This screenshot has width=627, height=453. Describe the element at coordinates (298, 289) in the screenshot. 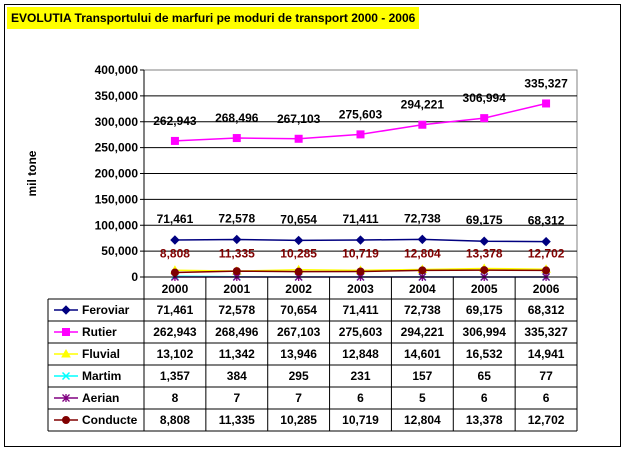

I see `x-tick-label: 2002` at that location.